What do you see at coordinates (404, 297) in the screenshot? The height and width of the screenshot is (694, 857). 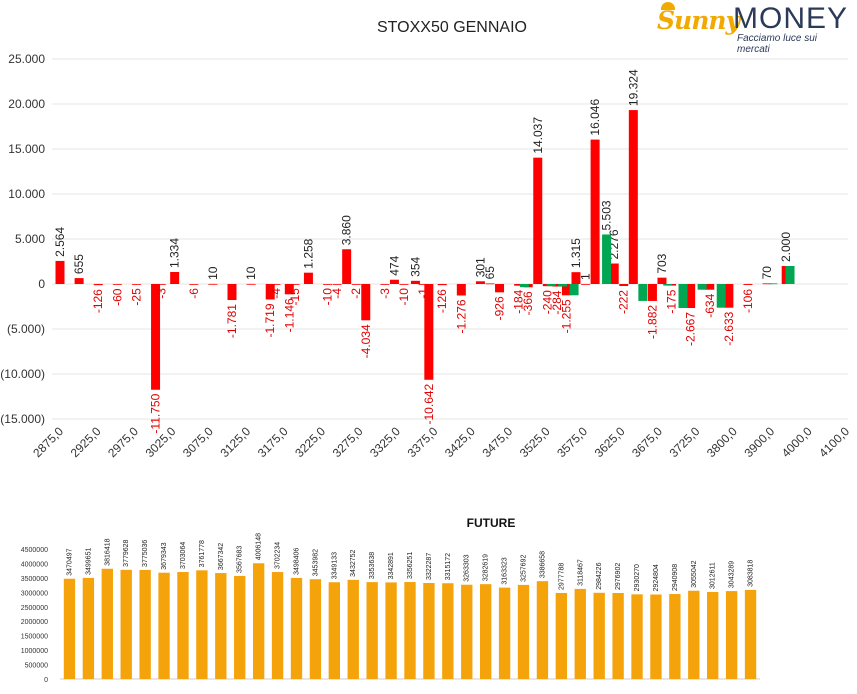 I see `data-label: -10` at bounding box center [404, 297].